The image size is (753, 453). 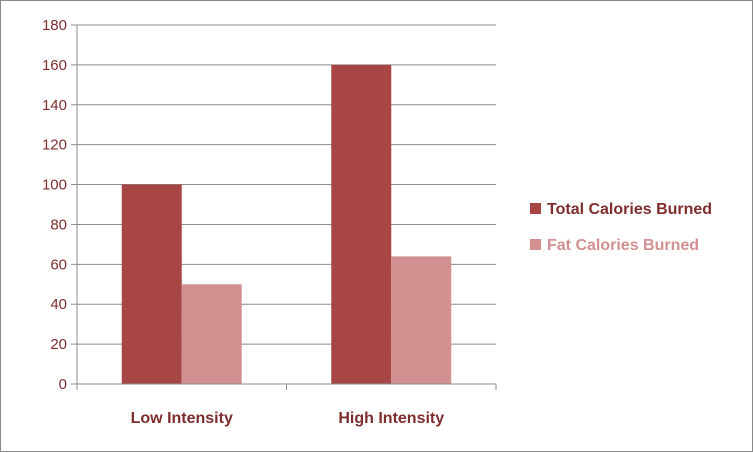 What do you see at coordinates (58, 224) in the screenshot?
I see `y-tick-label: 80` at bounding box center [58, 224].